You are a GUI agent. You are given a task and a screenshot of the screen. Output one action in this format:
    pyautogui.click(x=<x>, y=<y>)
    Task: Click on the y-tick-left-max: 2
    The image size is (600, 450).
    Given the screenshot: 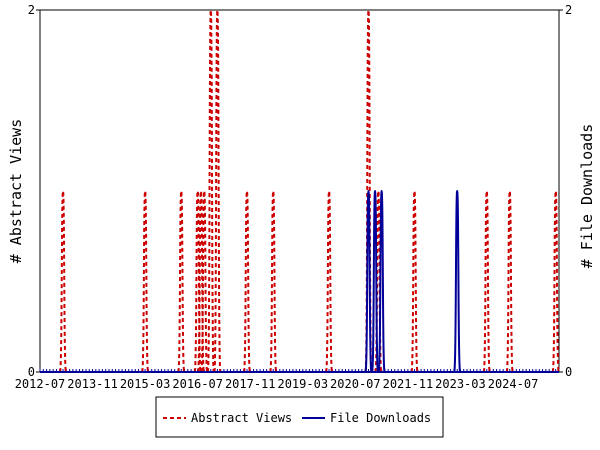 What is the action you would take?
    pyautogui.click(x=31, y=10)
    